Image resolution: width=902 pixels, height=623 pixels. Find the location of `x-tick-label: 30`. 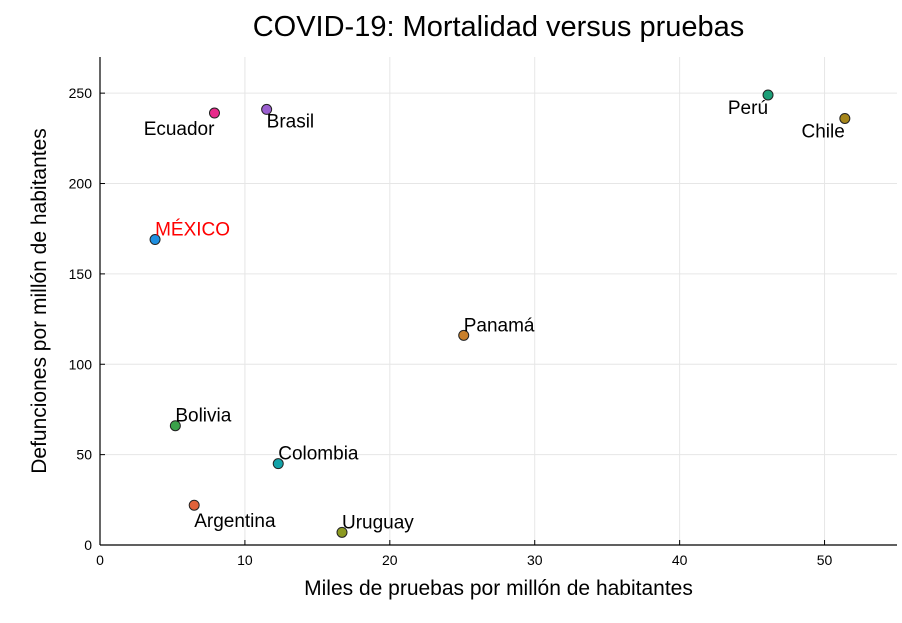

x-tick-label: 30 is located at coordinates (535, 560).